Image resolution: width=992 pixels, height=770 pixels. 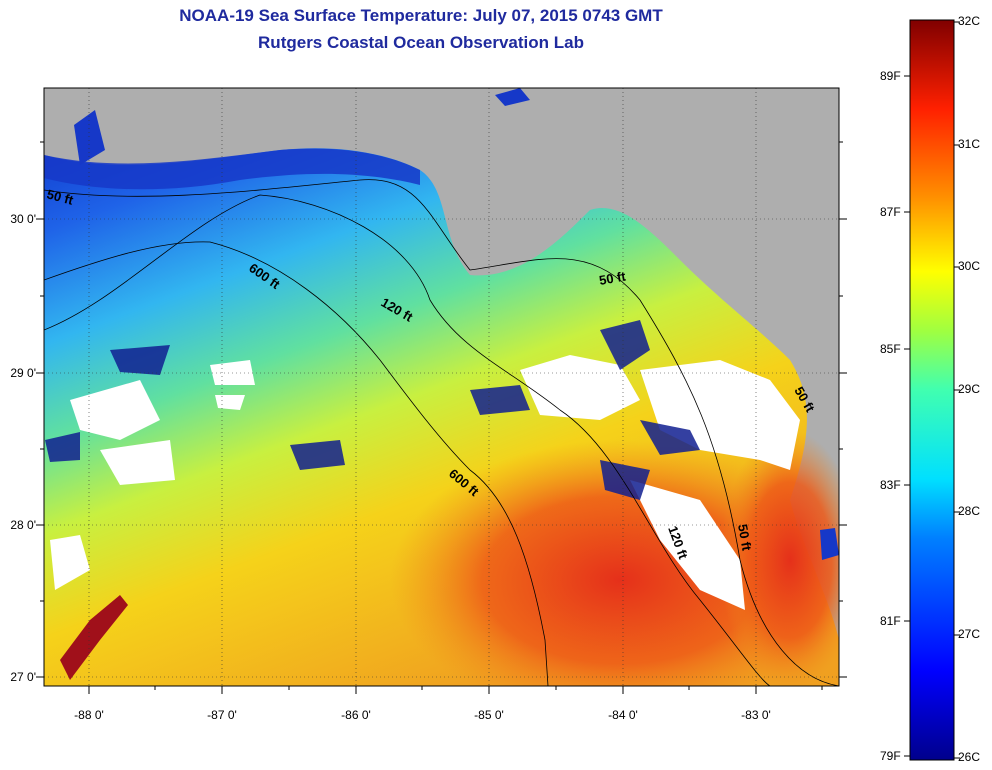 What do you see at coordinates (623, 715) in the screenshot?
I see `lon-label: -84 0'` at bounding box center [623, 715].